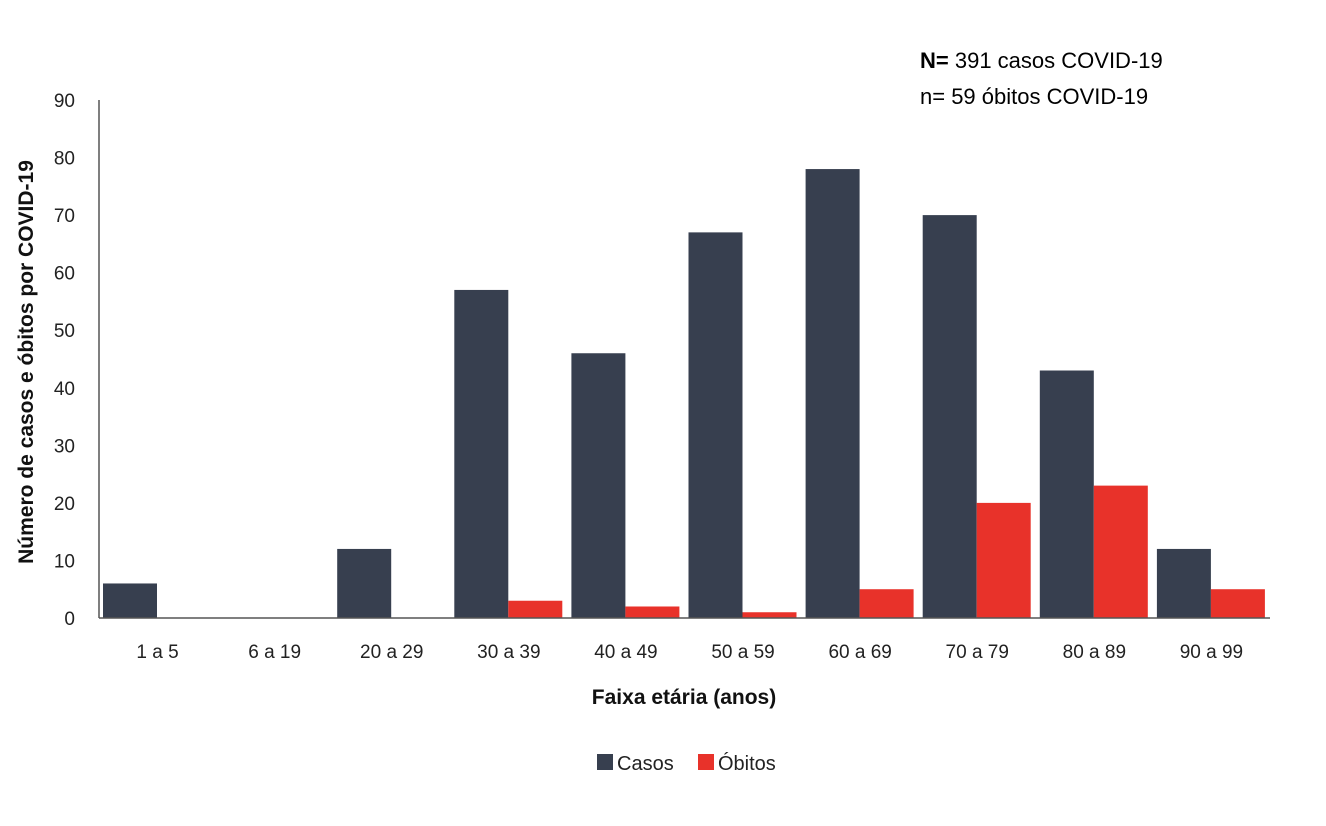 This screenshot has height=826, width=1326. I want to click on annotation-line-1-prefix: N=, so click(934, 60).